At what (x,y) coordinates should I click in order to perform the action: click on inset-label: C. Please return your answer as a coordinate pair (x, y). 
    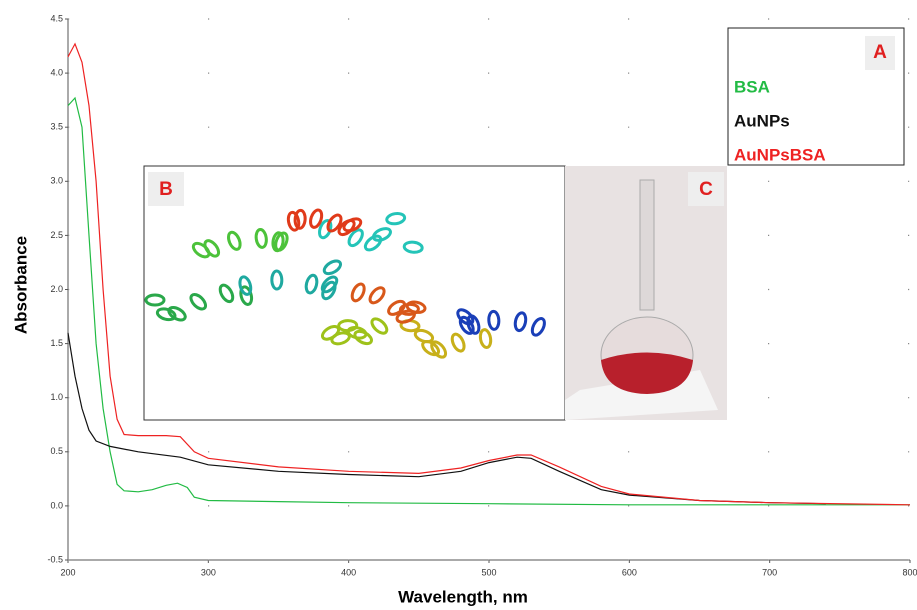
    Looking at the image, I should click on (706, 189).